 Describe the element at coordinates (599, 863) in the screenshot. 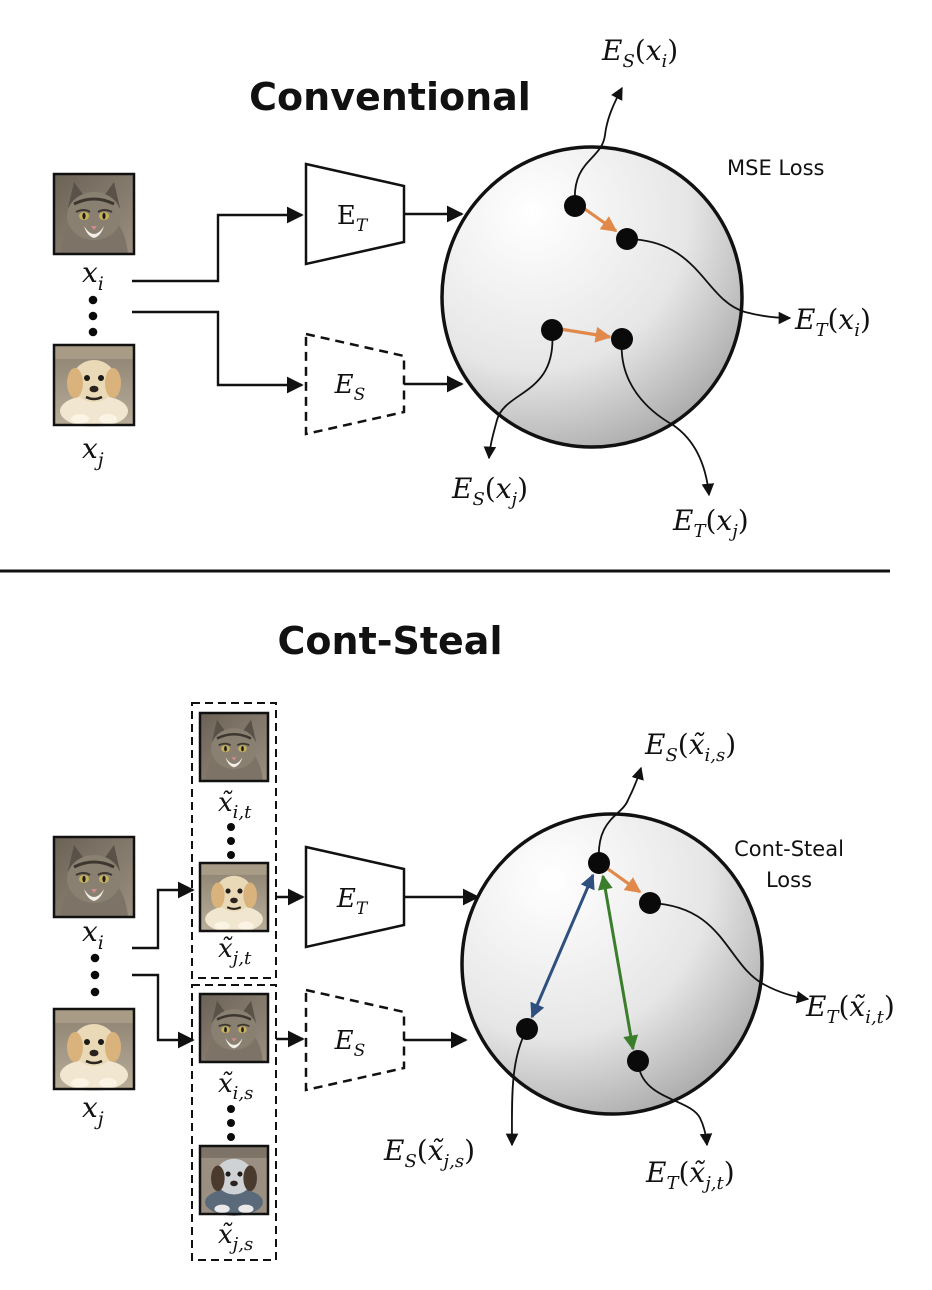

I see `point-es-xis` at that location.